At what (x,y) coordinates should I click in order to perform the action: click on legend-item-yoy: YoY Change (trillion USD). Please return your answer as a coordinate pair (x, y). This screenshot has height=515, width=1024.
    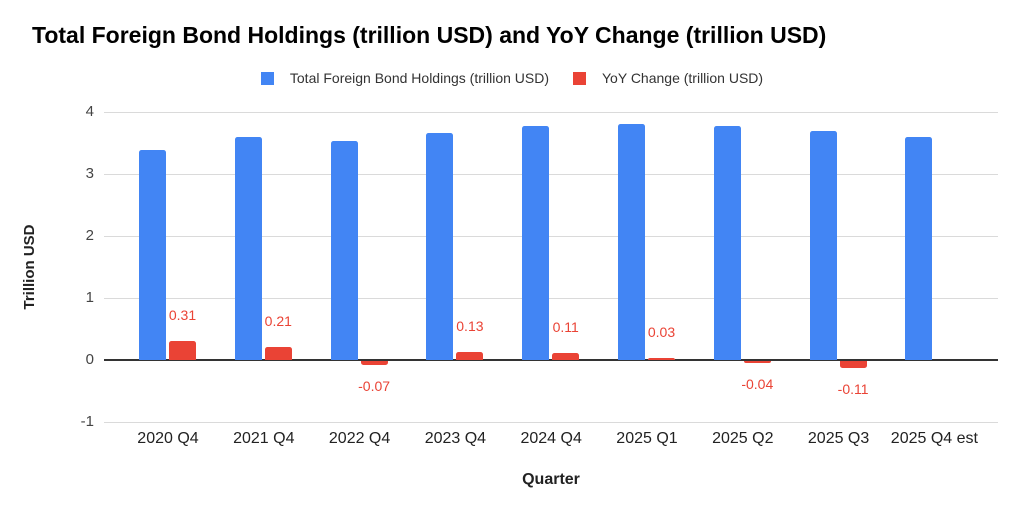
    Looking at the image, I should click on (668, 78).